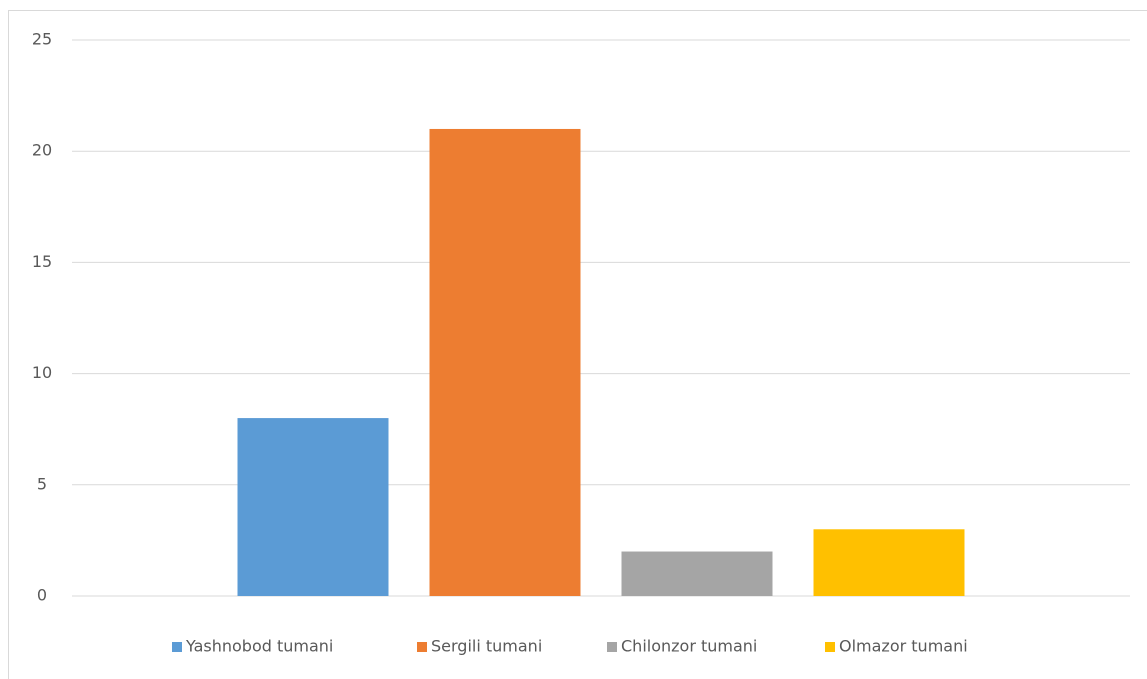 Image resolution: width=1147 pixels, height=679 pixels. What do you see at coordinates (42, 261) in the screenshot?
I see `y-tick-label: 15` at bounding box center [42, 261].